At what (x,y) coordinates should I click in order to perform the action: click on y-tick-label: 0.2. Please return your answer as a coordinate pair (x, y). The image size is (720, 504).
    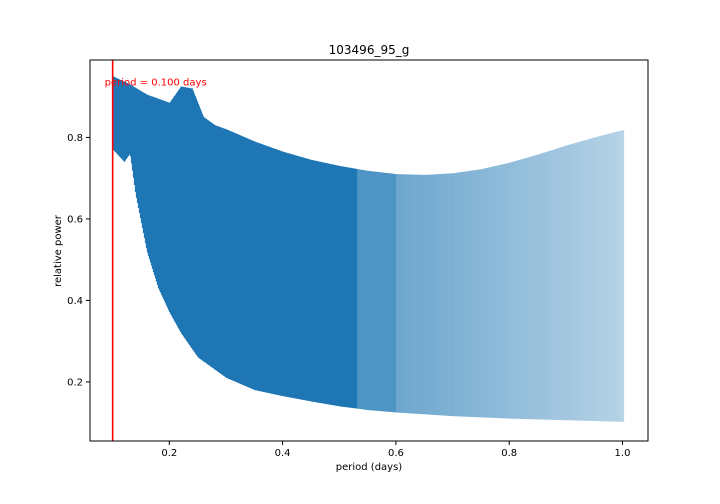
    Looking at the image, I should click on (75, 382).